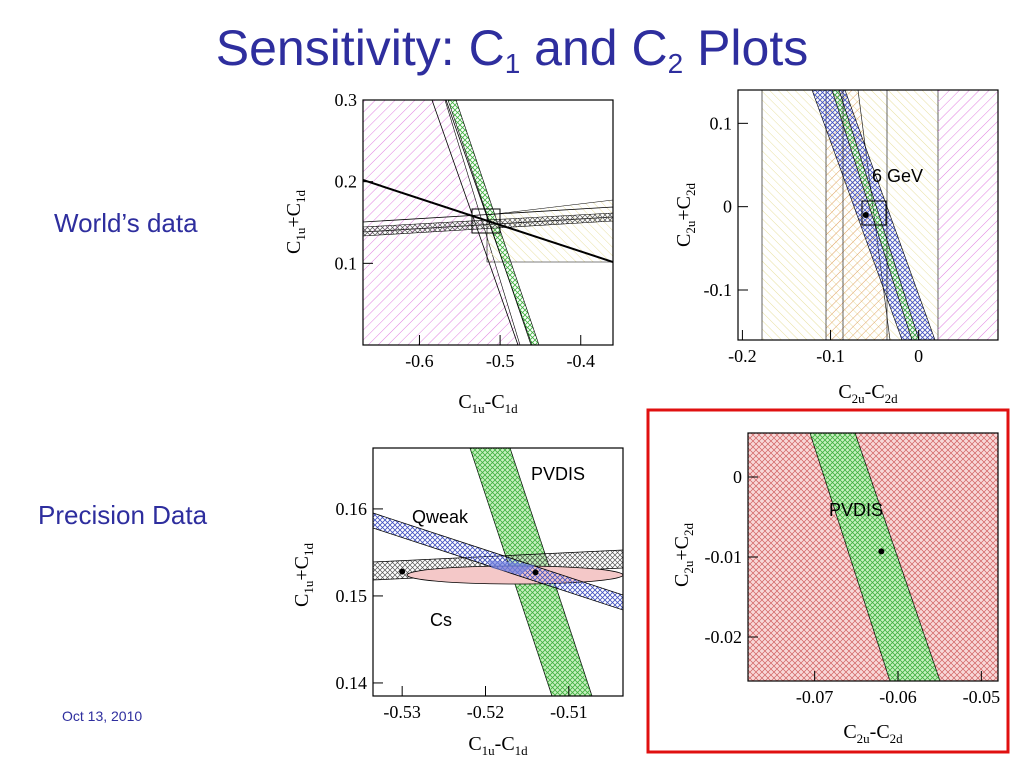 This screenshot has height=768, width=1024. I want to click on y-tick-label: -0.02, so click(724, 637).